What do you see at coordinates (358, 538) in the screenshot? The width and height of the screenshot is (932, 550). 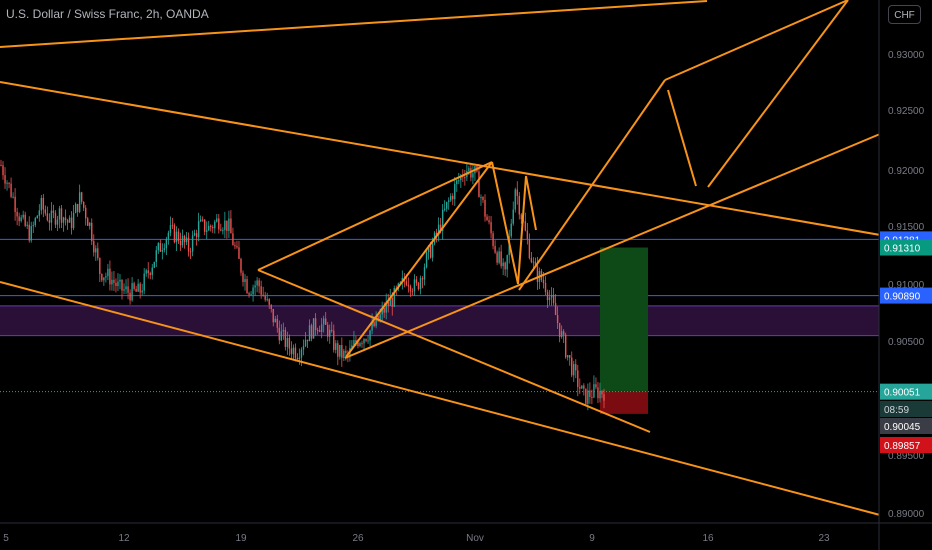 I see `x-tick-label: 26` at bounding box center [358, 538].